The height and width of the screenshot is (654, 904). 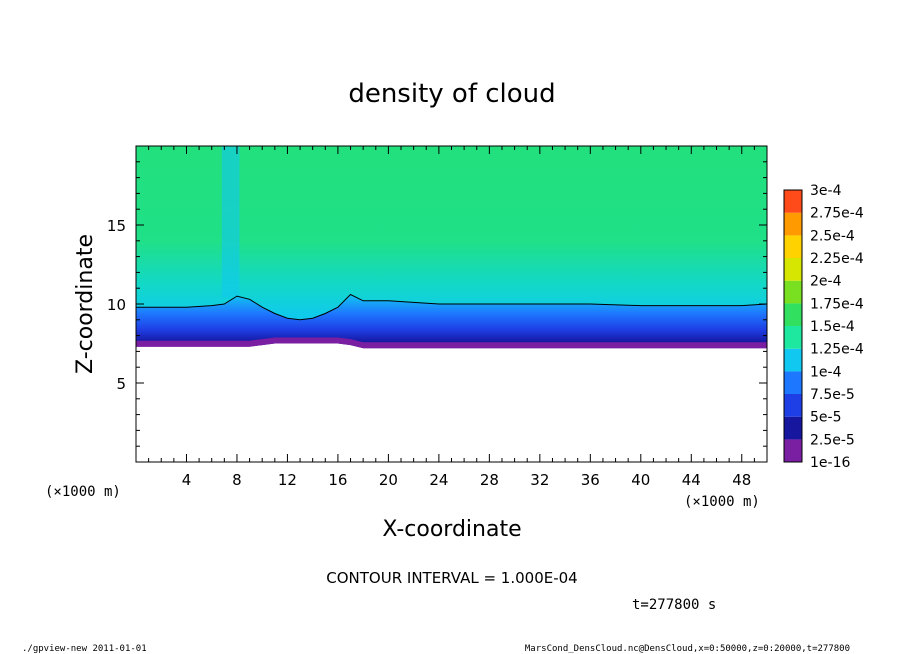 I want to click on y-axis-label: Z-coordinate, so click(x=85, y=304).